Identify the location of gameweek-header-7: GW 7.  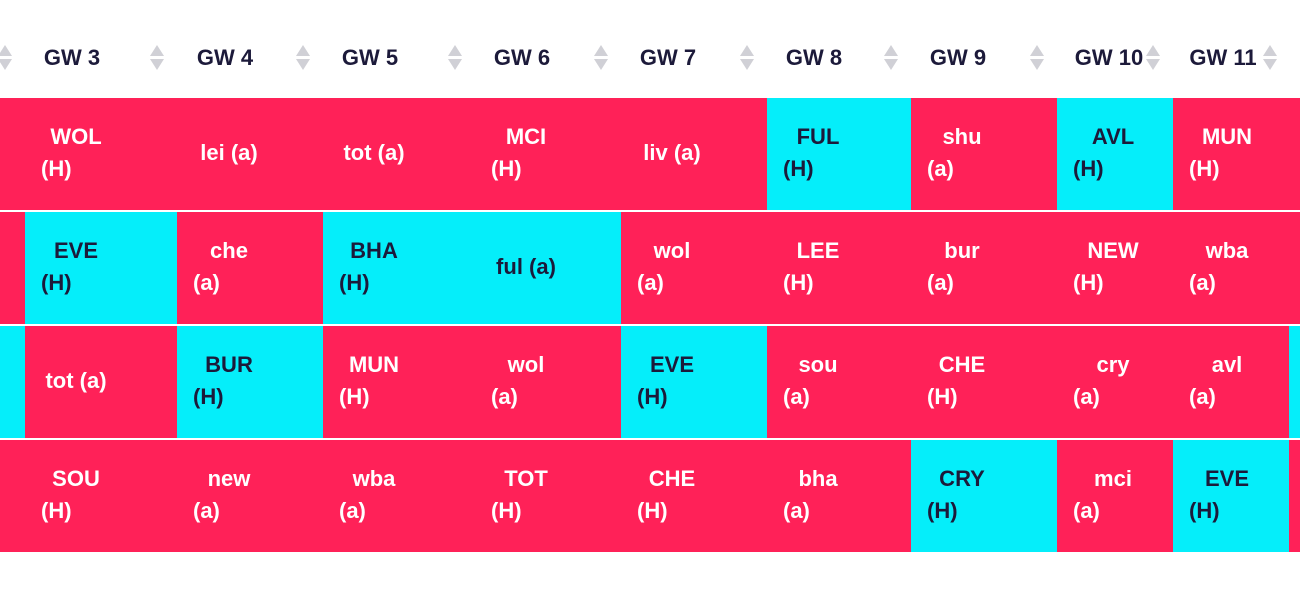
(668, 57).